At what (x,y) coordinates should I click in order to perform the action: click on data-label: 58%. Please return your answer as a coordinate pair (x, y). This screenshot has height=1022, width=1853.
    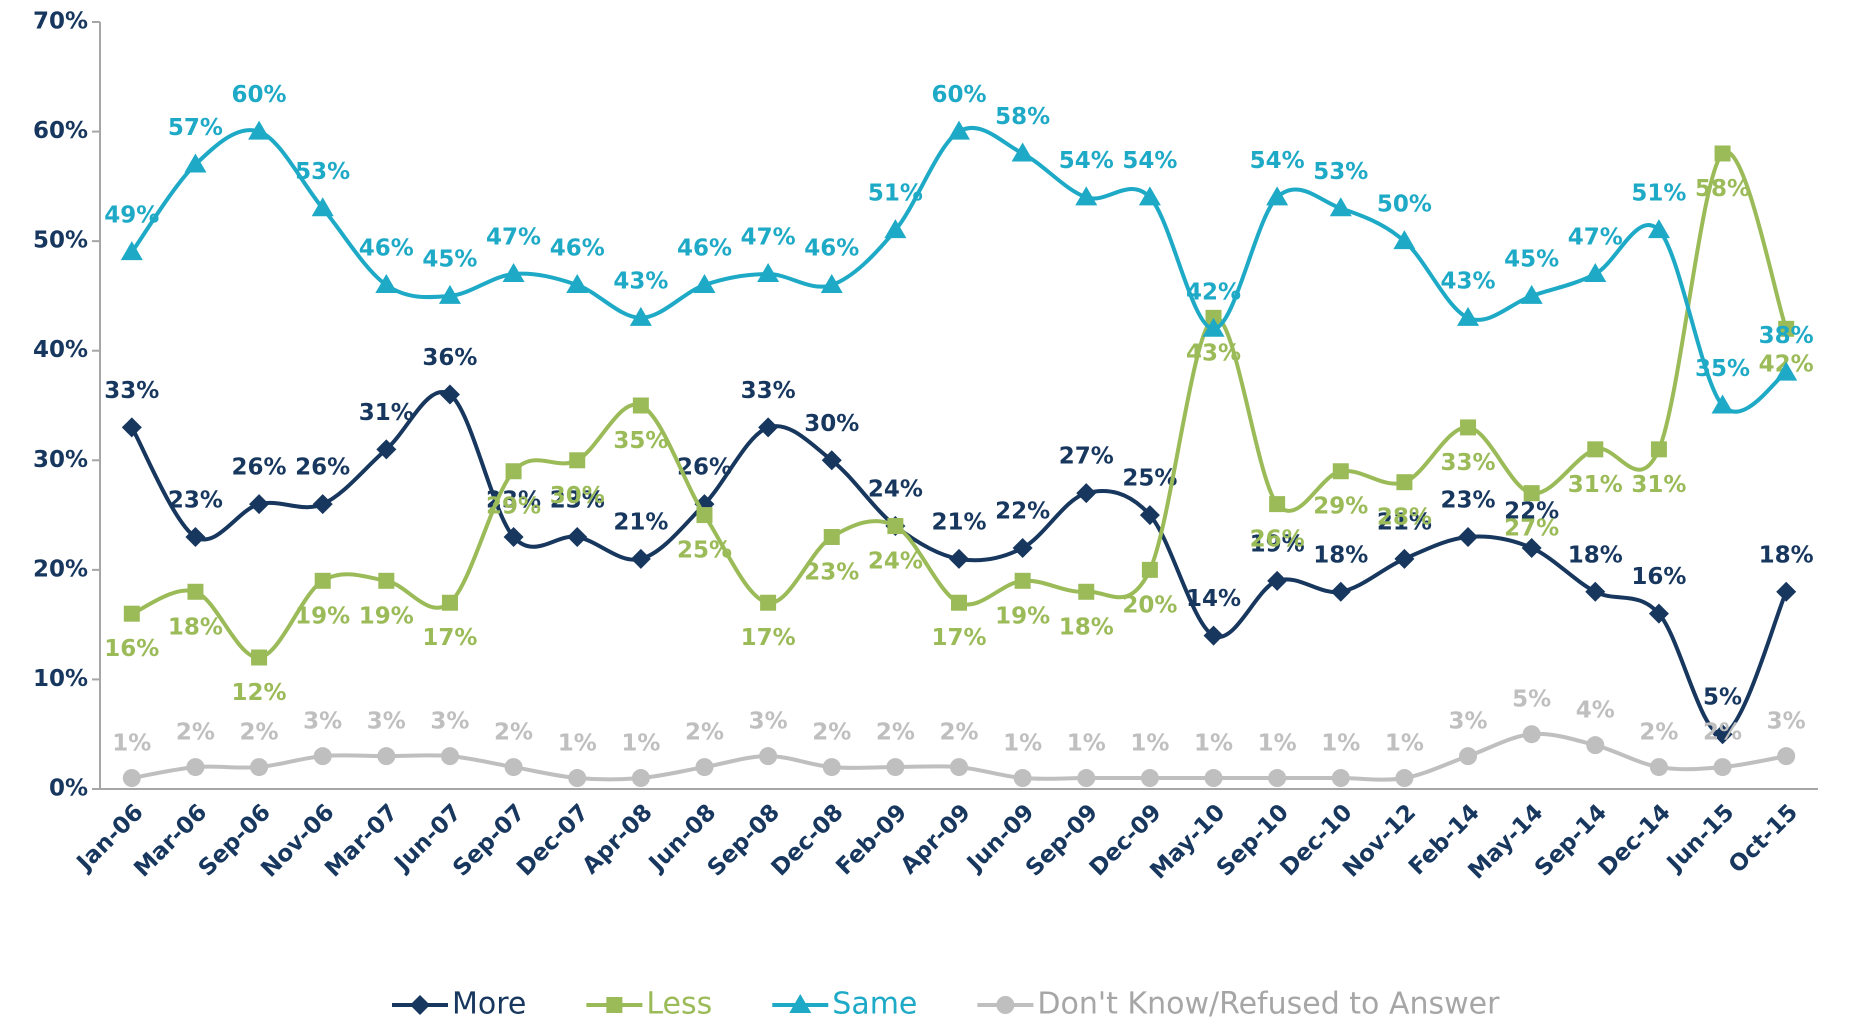
    Looking at the image, I should click on (1722, 189).